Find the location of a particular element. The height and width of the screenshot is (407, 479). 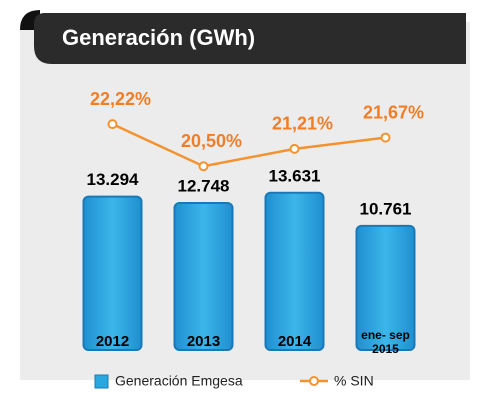

title-box is located at coordinates (250, 38).